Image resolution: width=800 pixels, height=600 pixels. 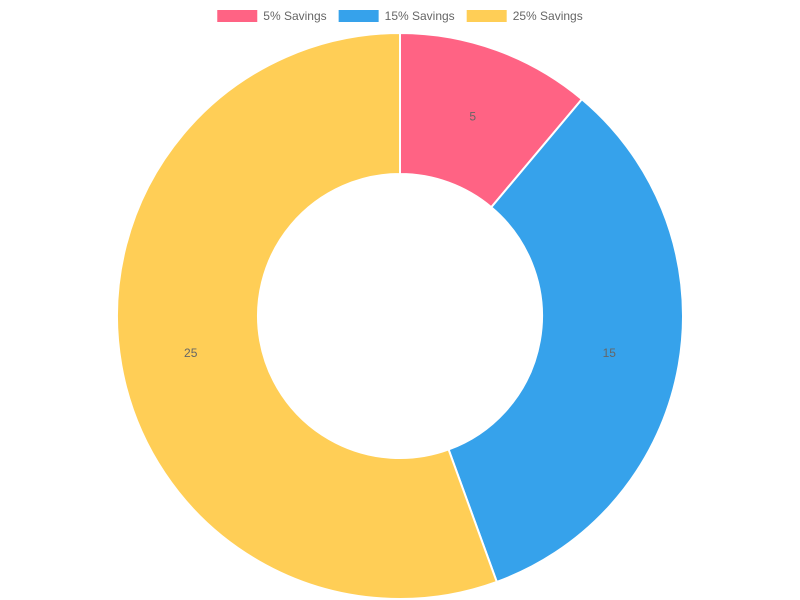 What do you see at coordinates (610, 353) in the screenshot?
I see `data-label-15-savings: 15` at bounding box center [610, 353].